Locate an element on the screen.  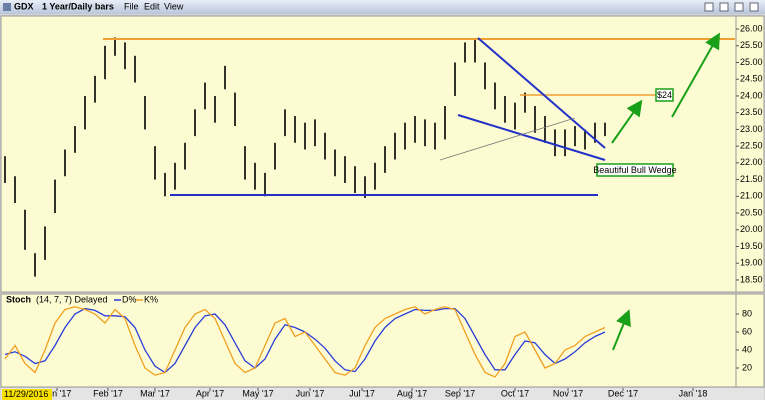
date-axis is located at coordinates (382, 394).